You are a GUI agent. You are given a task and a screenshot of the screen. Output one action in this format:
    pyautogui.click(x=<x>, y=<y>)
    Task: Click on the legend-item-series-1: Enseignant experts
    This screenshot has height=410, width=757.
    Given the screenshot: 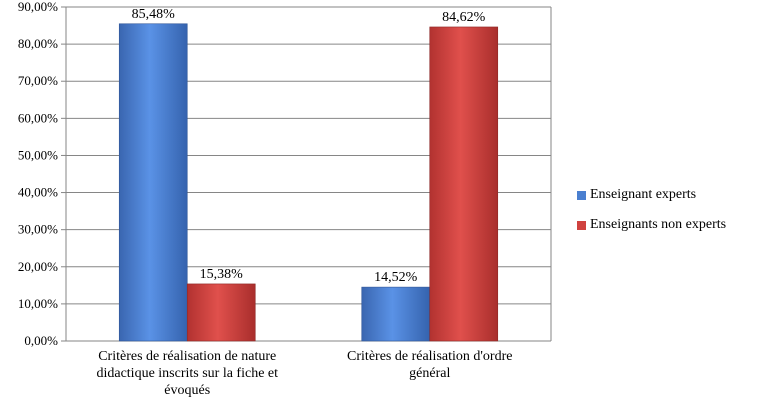 What is the action you would take?
    pyautogui.click(x=651, y=195)
    